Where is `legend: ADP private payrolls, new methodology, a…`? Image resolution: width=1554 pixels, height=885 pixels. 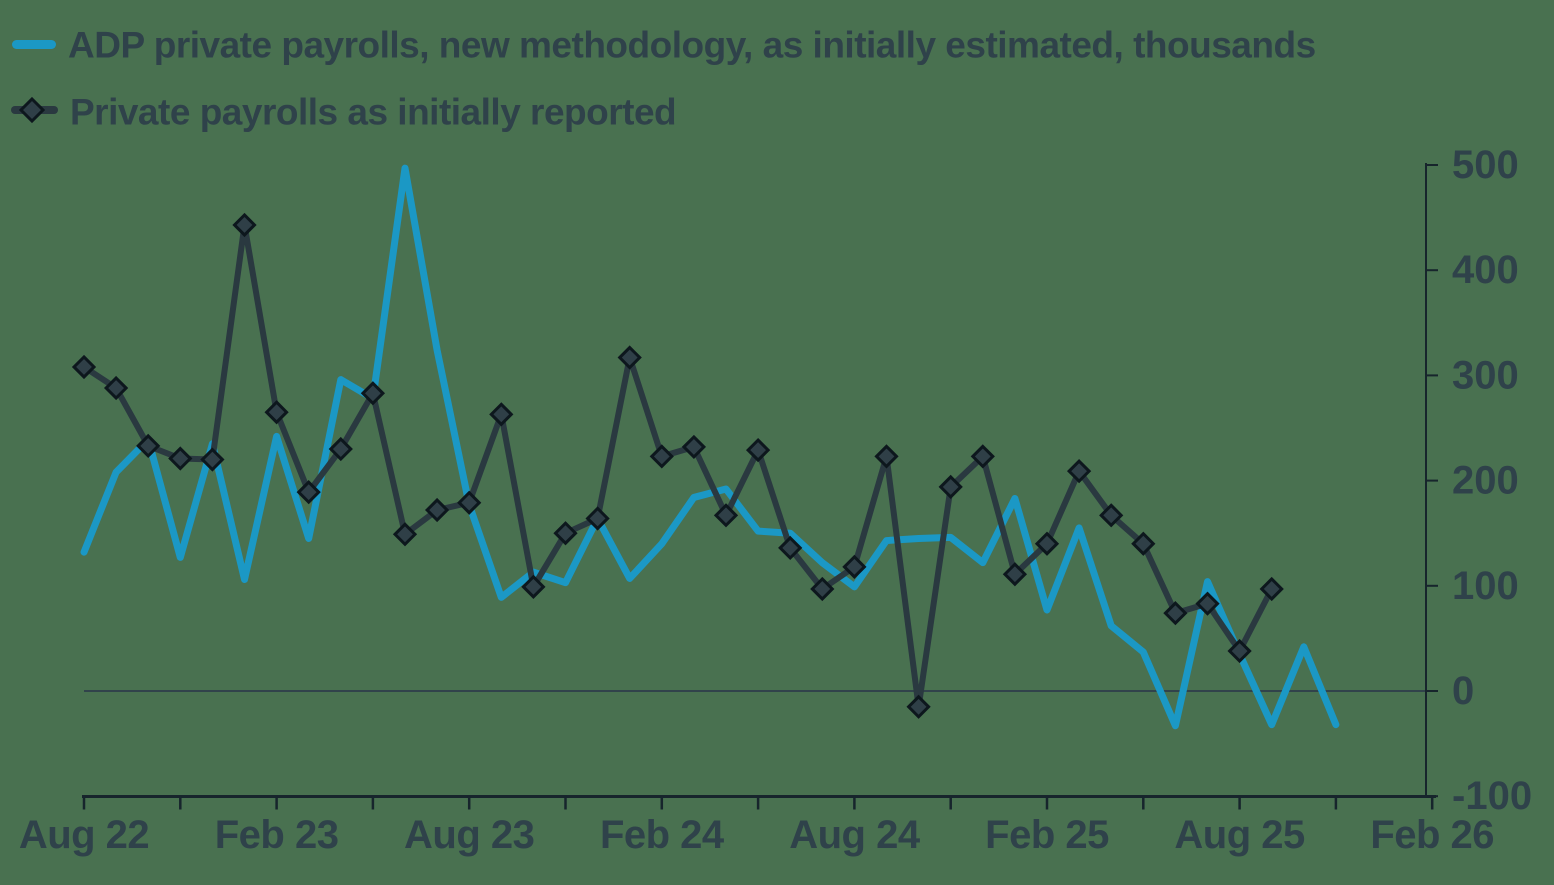 legend: ADP private payrolls, new methodology, a… is located at coordinates (663, 79).